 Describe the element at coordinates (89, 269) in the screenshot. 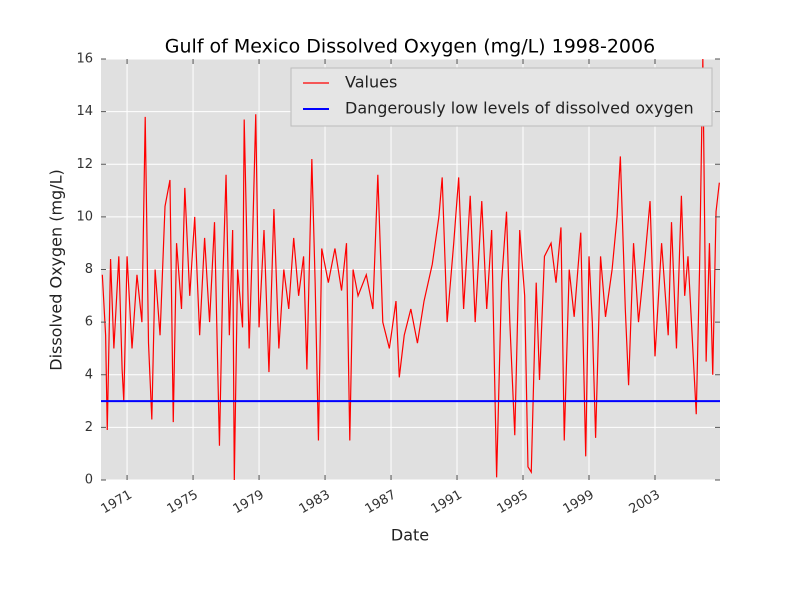

I see `y-tick-label: 8` at that location.